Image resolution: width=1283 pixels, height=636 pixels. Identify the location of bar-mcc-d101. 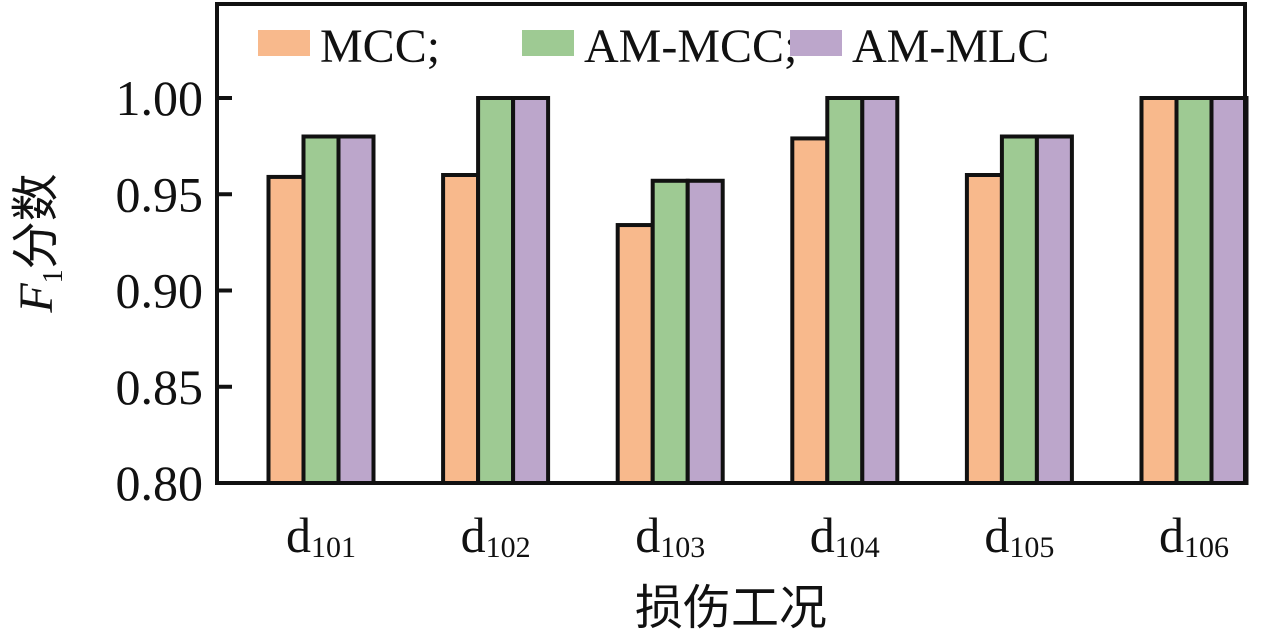
(286, 330).